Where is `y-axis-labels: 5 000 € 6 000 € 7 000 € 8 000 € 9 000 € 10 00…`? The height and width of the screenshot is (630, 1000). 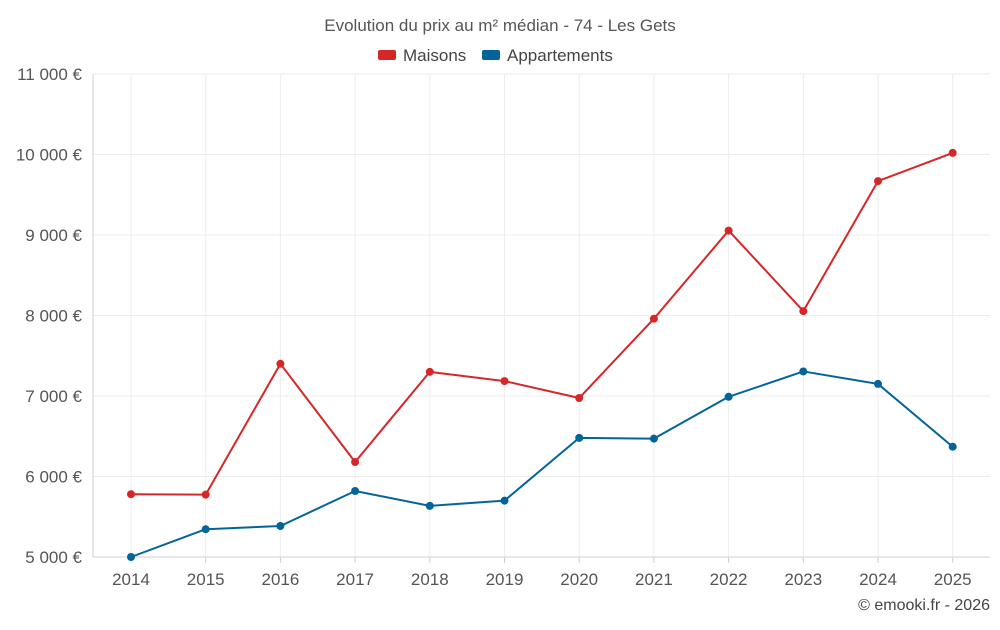 y-axis-labels: 5 000 € 6 000 € 7 000 € 8 000 € 9 000 € 10 00… is located at coordinates (49, 316).